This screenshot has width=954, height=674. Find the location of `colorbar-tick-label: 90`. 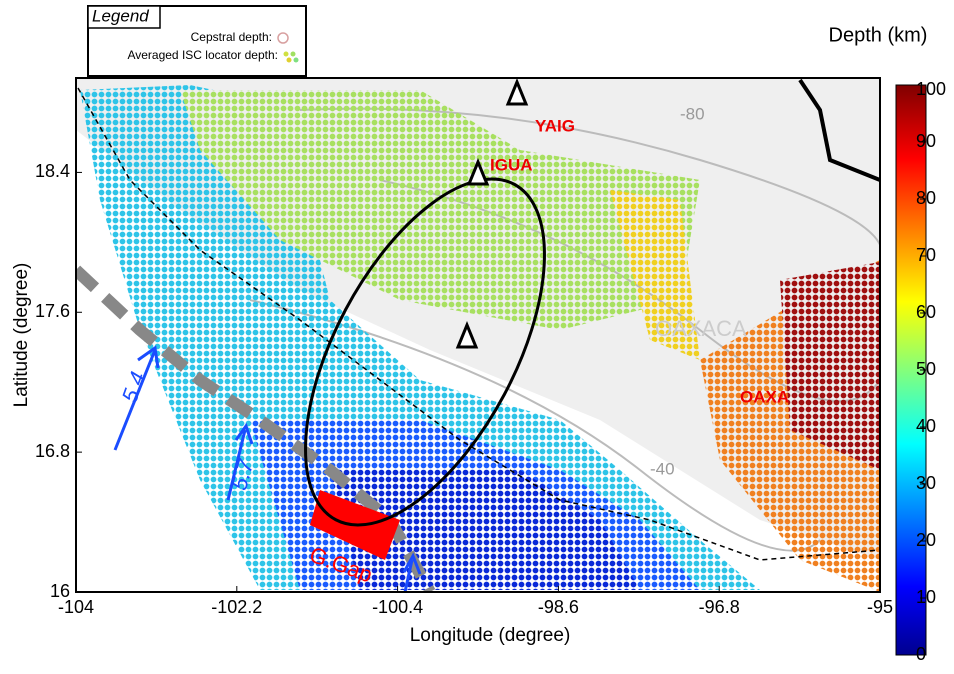

colorbar-tick-label: 90 is located at coordinates (926, 141).